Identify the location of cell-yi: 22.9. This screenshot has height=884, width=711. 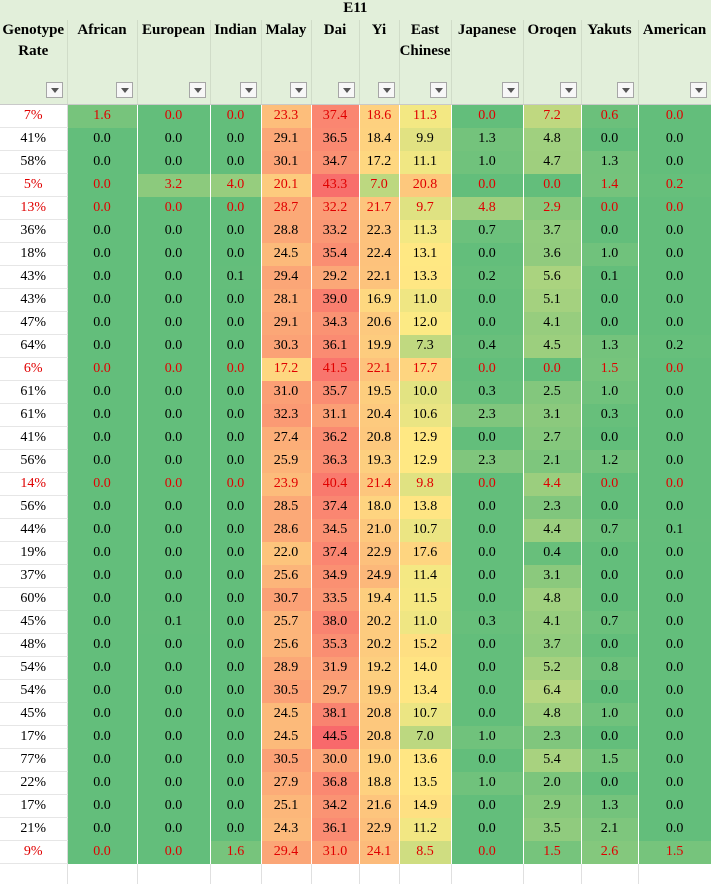
(379, 553).